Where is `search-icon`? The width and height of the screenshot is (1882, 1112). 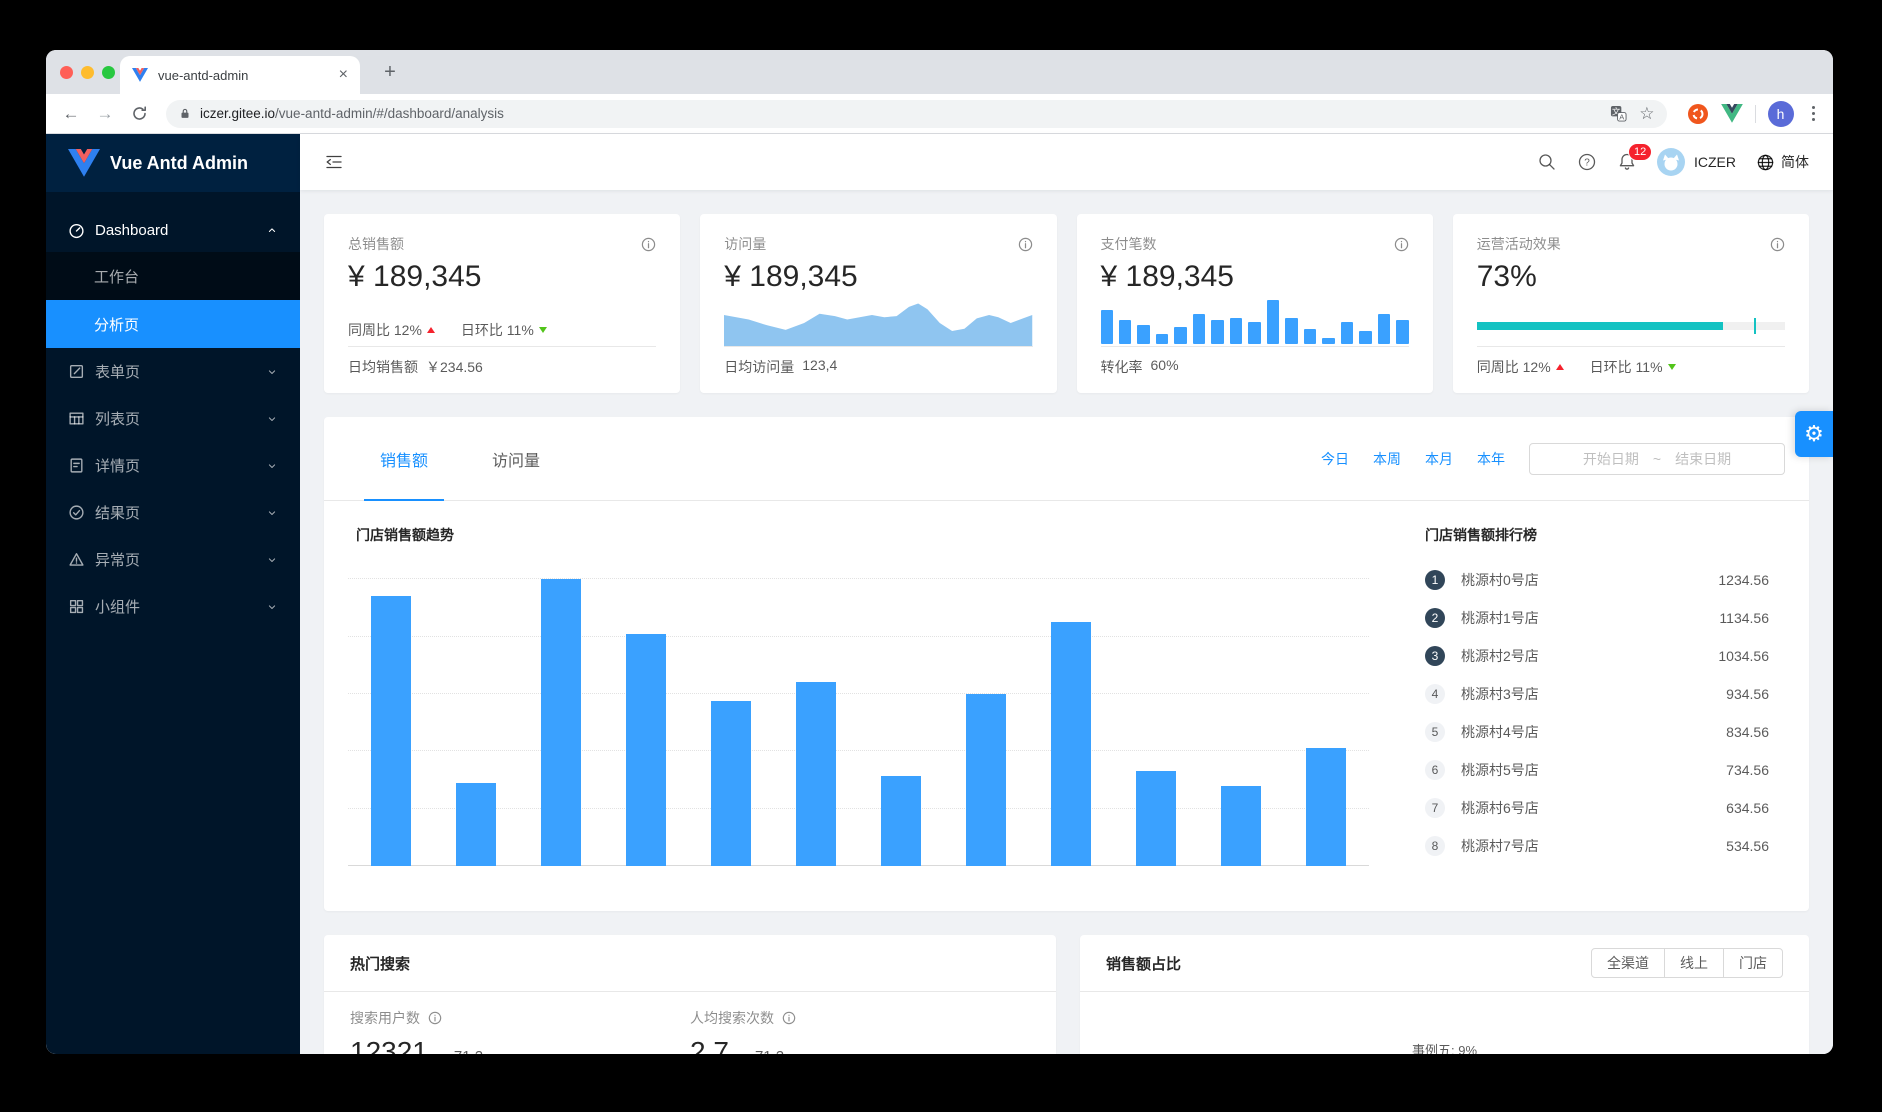
search-icon is located at coordinates (1547, 162).